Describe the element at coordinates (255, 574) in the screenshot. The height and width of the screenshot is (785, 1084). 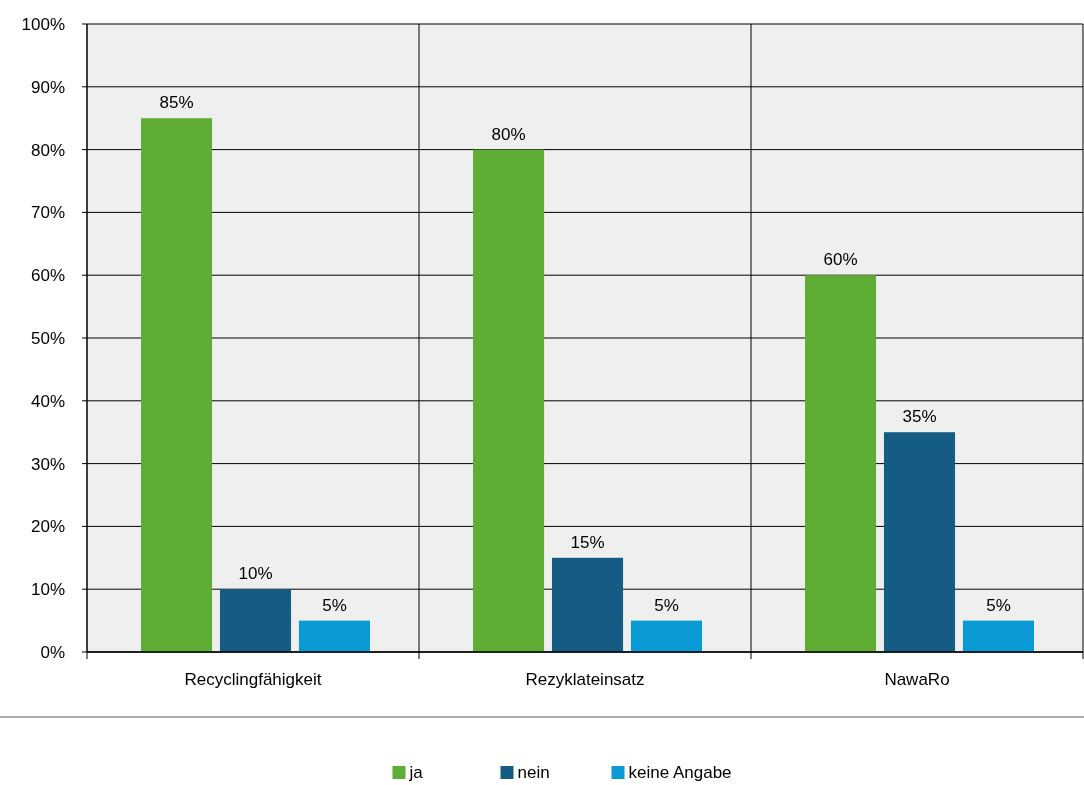
I see `text: 10%` at that location.